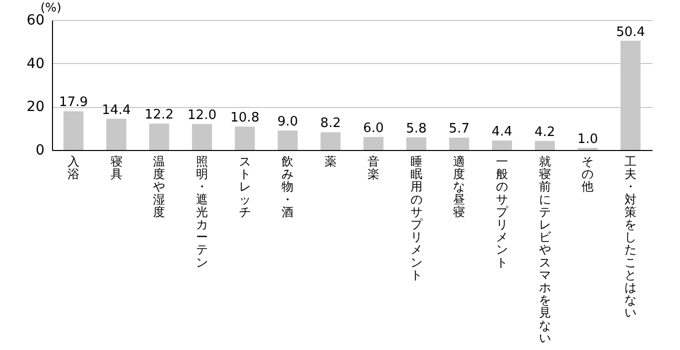 This screenshot has width=680, height=350. What do you see at coordinates (630, 237) in the screenshot?
I see `category-label: 工夫・対策をしたことはない` at bounding box center [630, 237].